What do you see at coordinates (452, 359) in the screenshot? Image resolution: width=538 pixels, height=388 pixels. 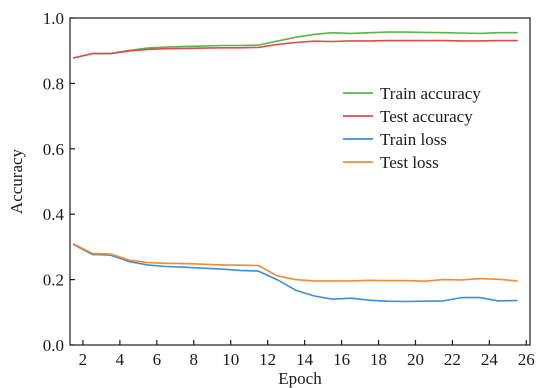 I see `x-tick-label: 22` at bounding box center [452, 359].